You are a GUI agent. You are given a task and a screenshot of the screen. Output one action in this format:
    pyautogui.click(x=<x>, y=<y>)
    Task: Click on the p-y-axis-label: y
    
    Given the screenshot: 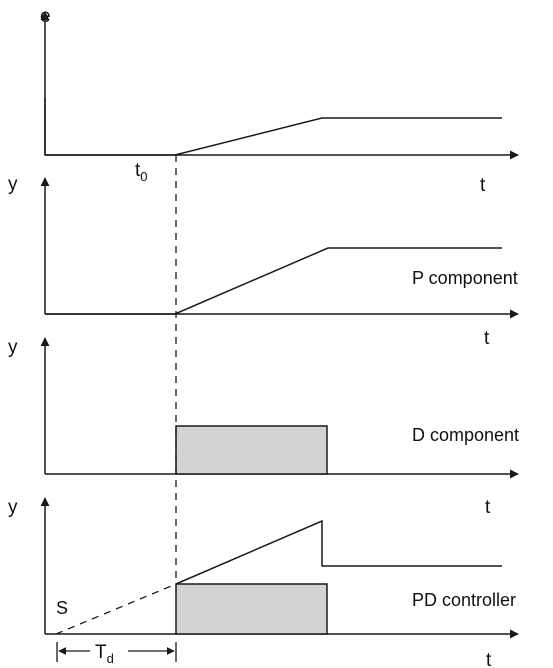 What is the action you would take?
    pyautogui.click(x=13, y=184)
    